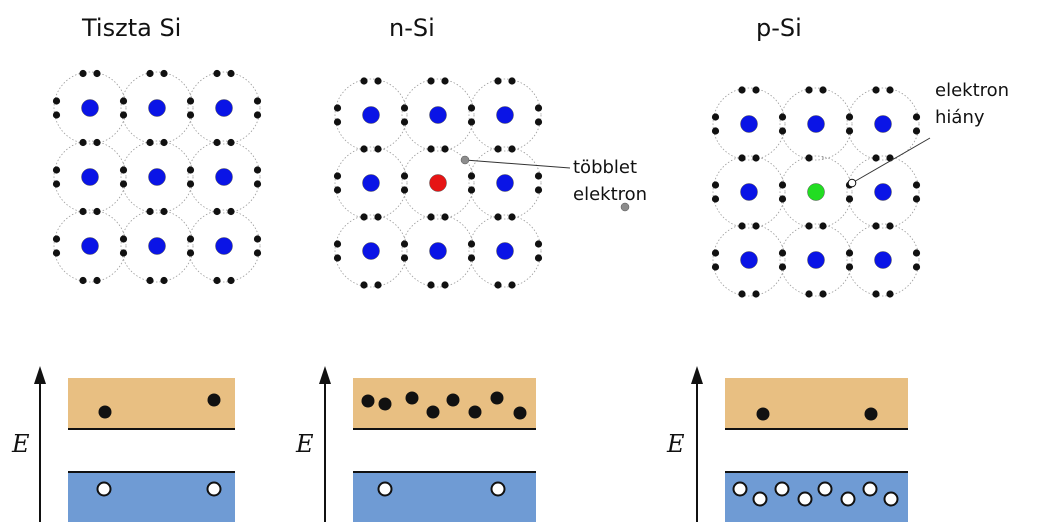  I want to click on electron-hole-leader, so click(891, 160).